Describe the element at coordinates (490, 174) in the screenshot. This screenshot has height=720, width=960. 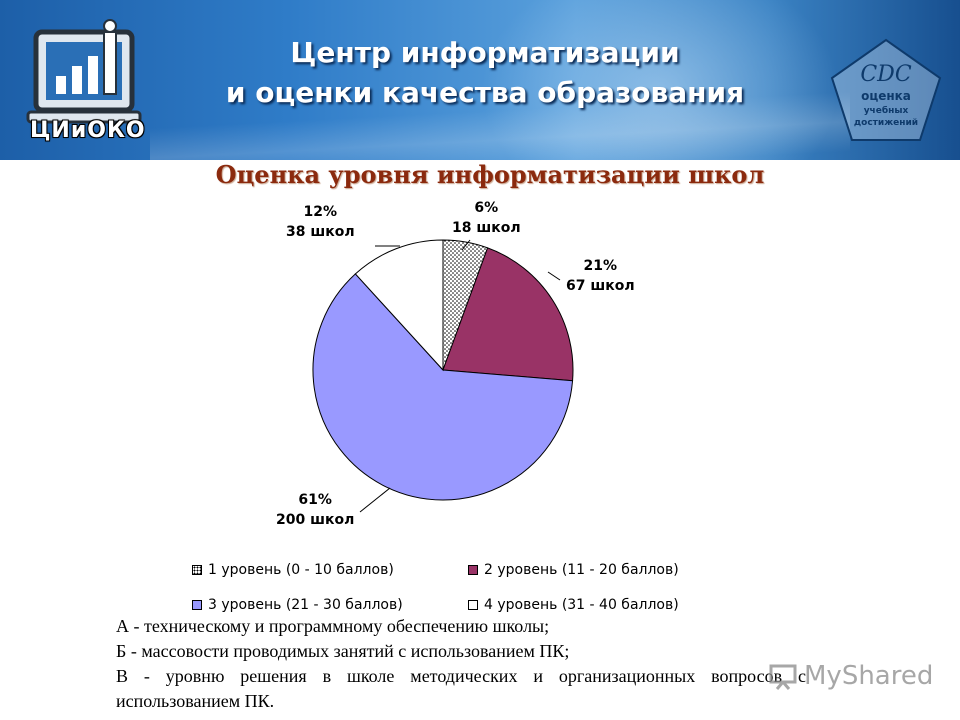
I see `chart-title: Оценка уровня информатизации школ` at that location.